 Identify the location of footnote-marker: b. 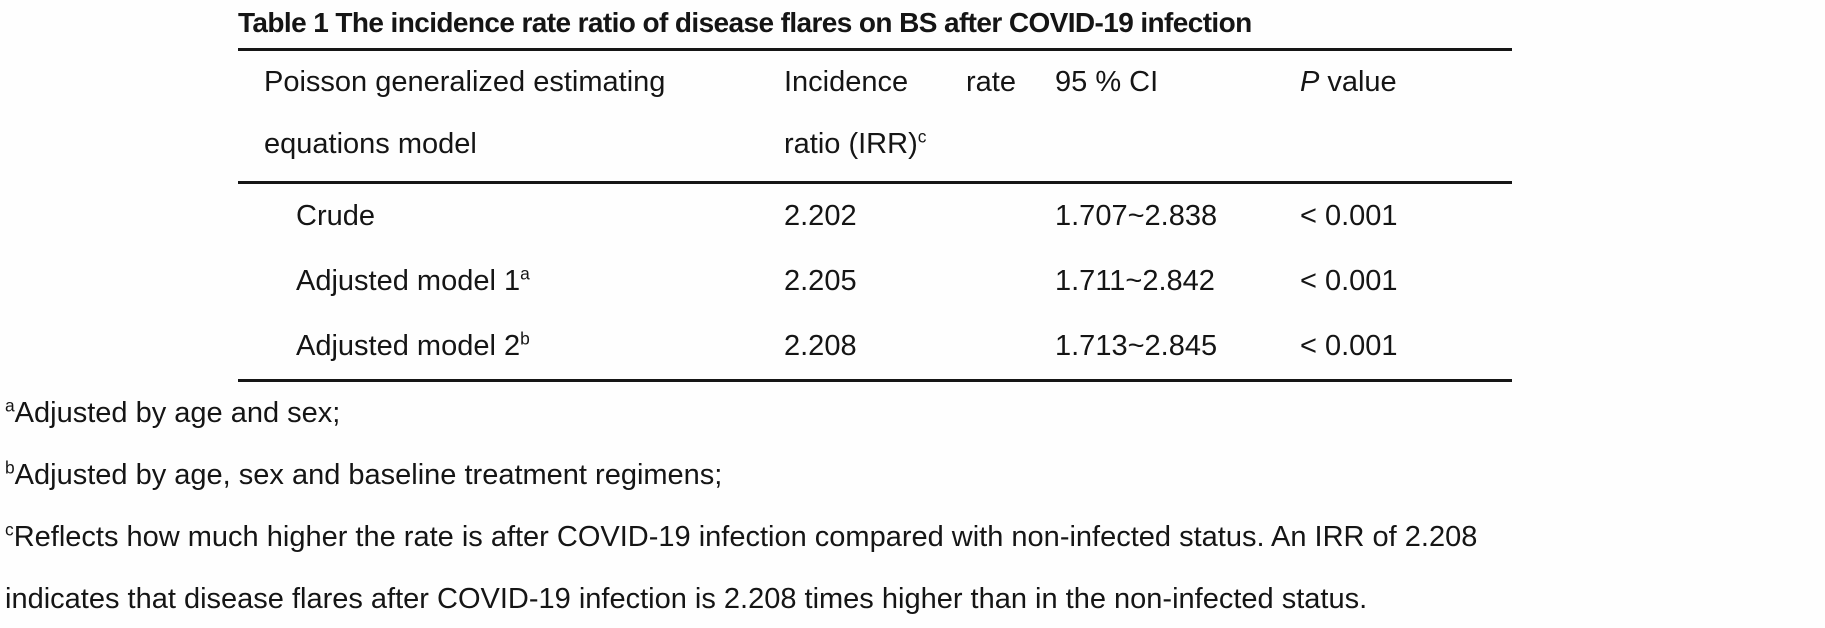
(10, 467).